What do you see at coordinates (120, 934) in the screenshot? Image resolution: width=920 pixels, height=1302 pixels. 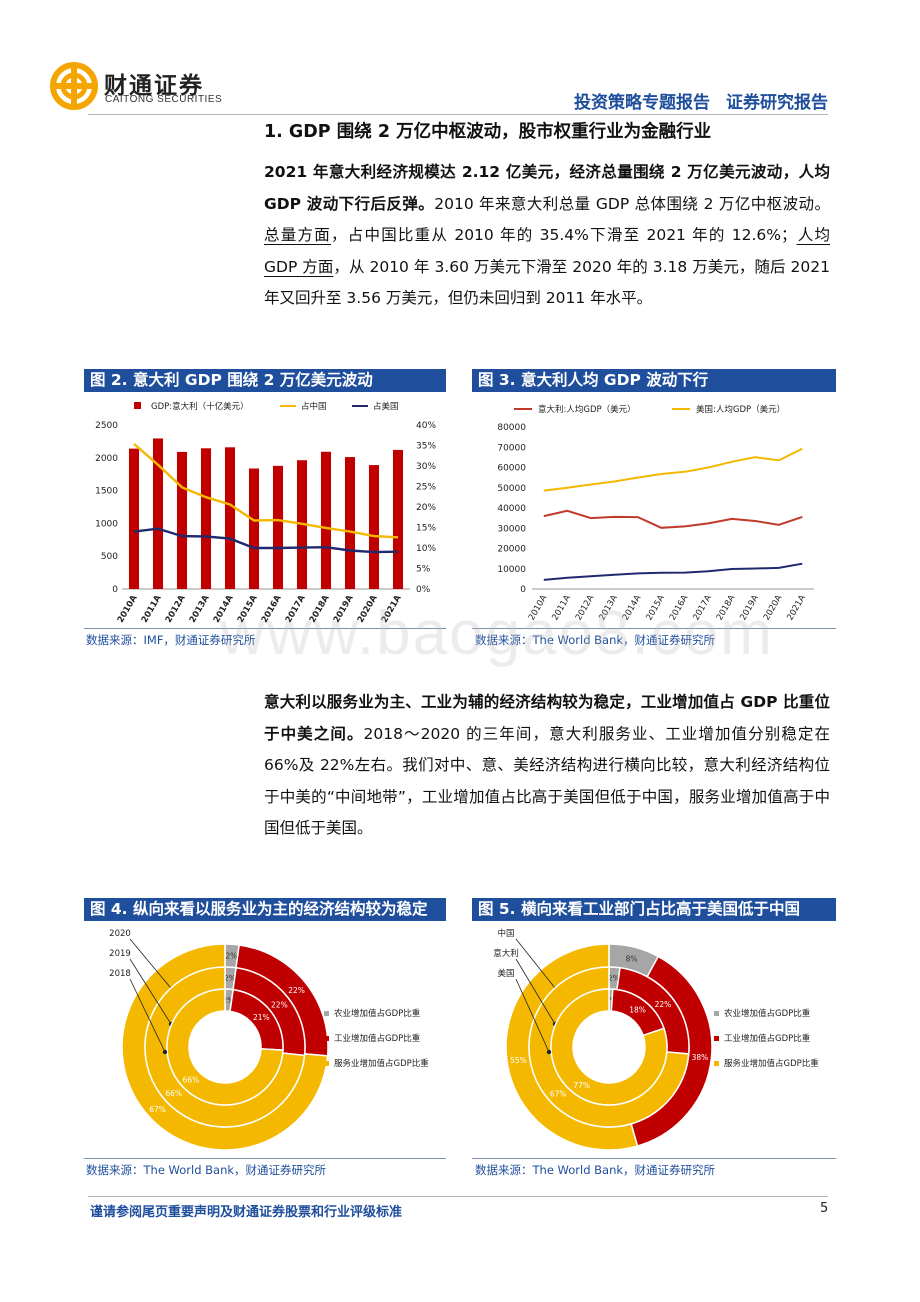 I see `fig4-ring-label: 2020` at bounding box center [120, 934].